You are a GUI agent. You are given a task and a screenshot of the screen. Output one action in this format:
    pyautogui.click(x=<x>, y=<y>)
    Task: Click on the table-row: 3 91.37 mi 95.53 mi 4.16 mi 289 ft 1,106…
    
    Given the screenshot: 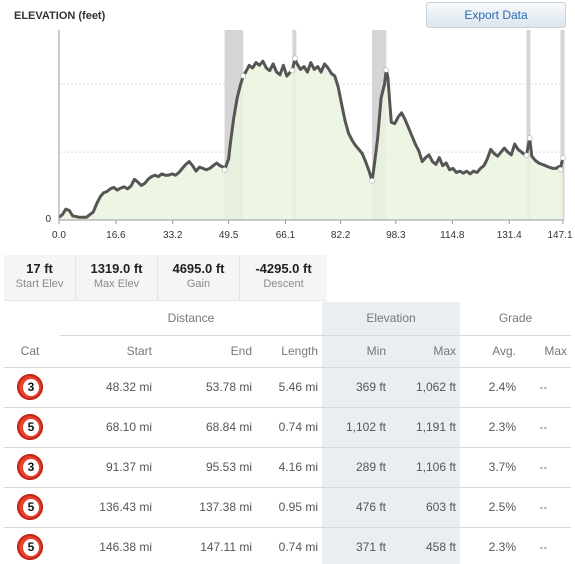 What is the action you would take?
    pyautogui.click(x=287, y=466)
    